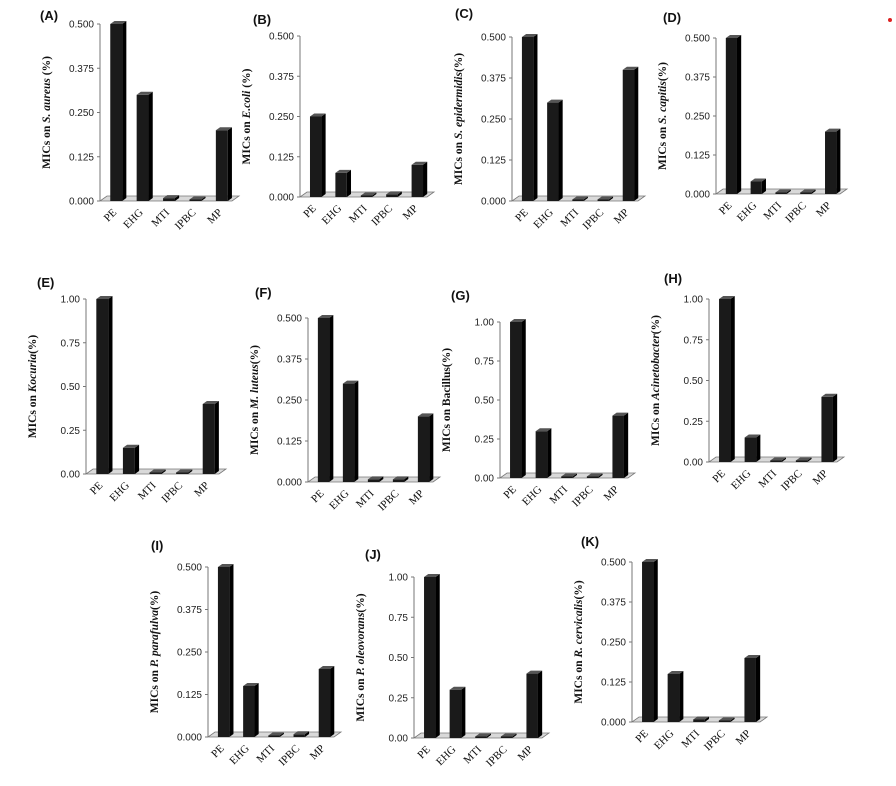 The image size is (896, 786). Describe the element at coordinates (47, 100) in the screenshot. I see `y-axis-title-organism: S. aureus` at that location.